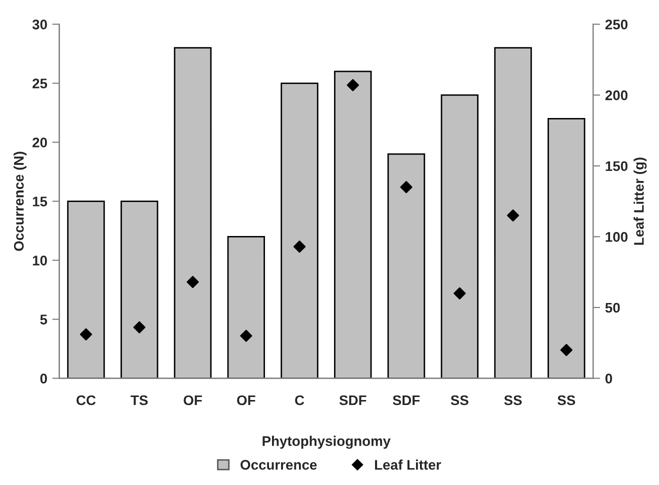 The width and height of the screenshot is (659, 485). What do you see at coordinates (299, 400) in the screenshot?
I see `x-tick-label: C` at bounding box center [299, 400].